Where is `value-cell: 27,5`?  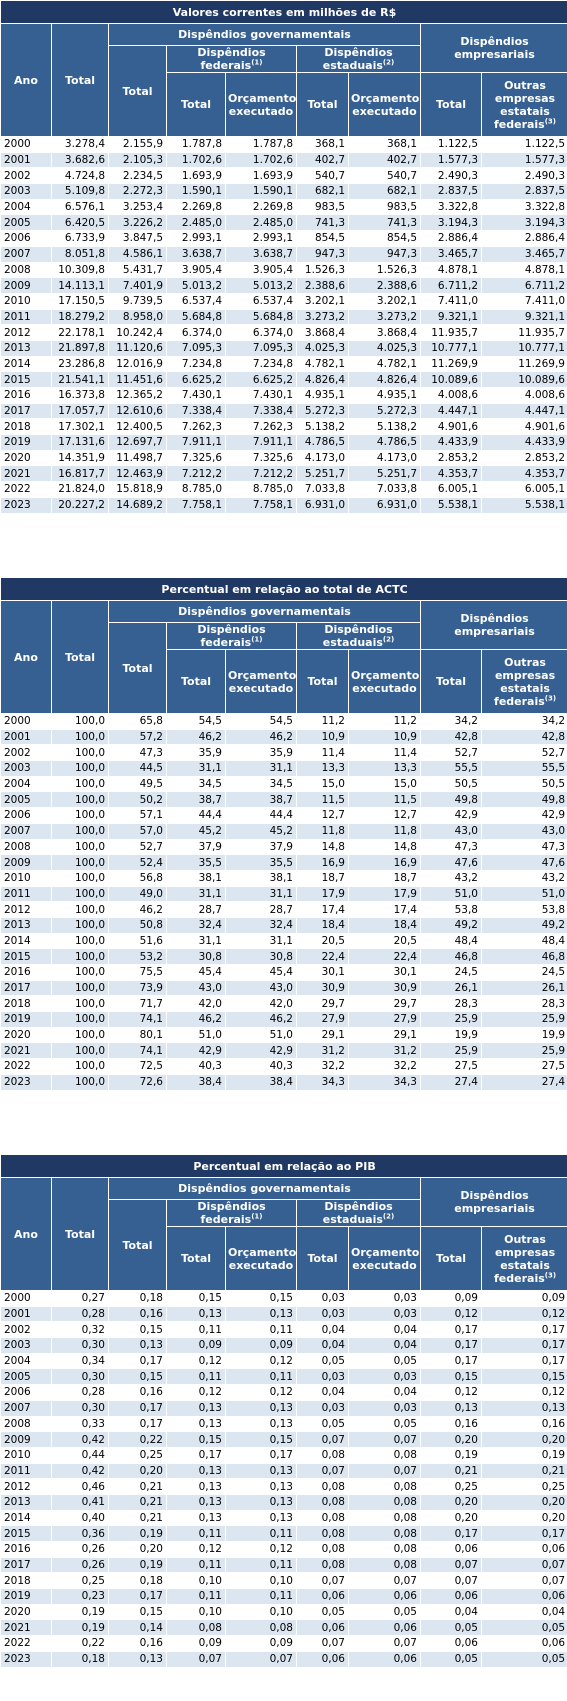 value-cell: 27,5 is located at coordinates (451, 1066).